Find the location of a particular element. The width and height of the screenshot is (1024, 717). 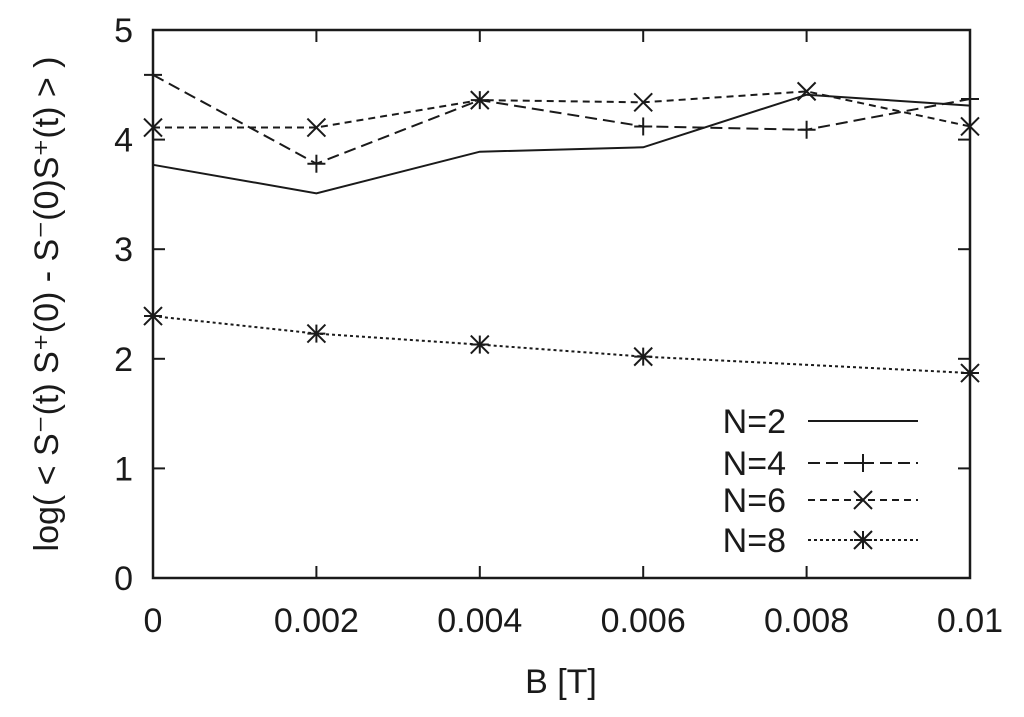

x-tick-label: 0 is located at coordinates (153, 621).